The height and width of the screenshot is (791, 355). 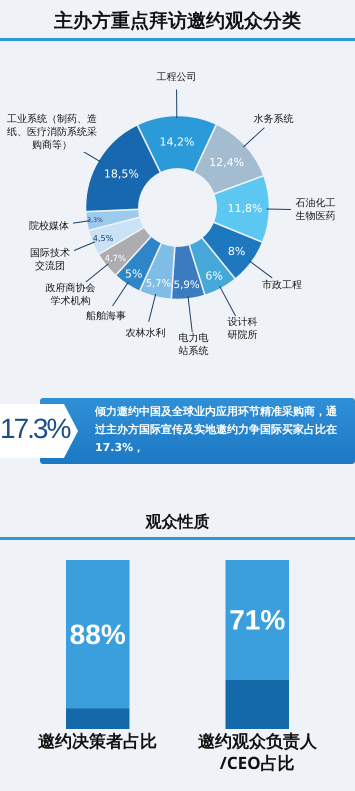 What do you see at coordinates (115, 257) in the screenshot?
I see `data-label: 4,7%` at bounding box center [115, 257].